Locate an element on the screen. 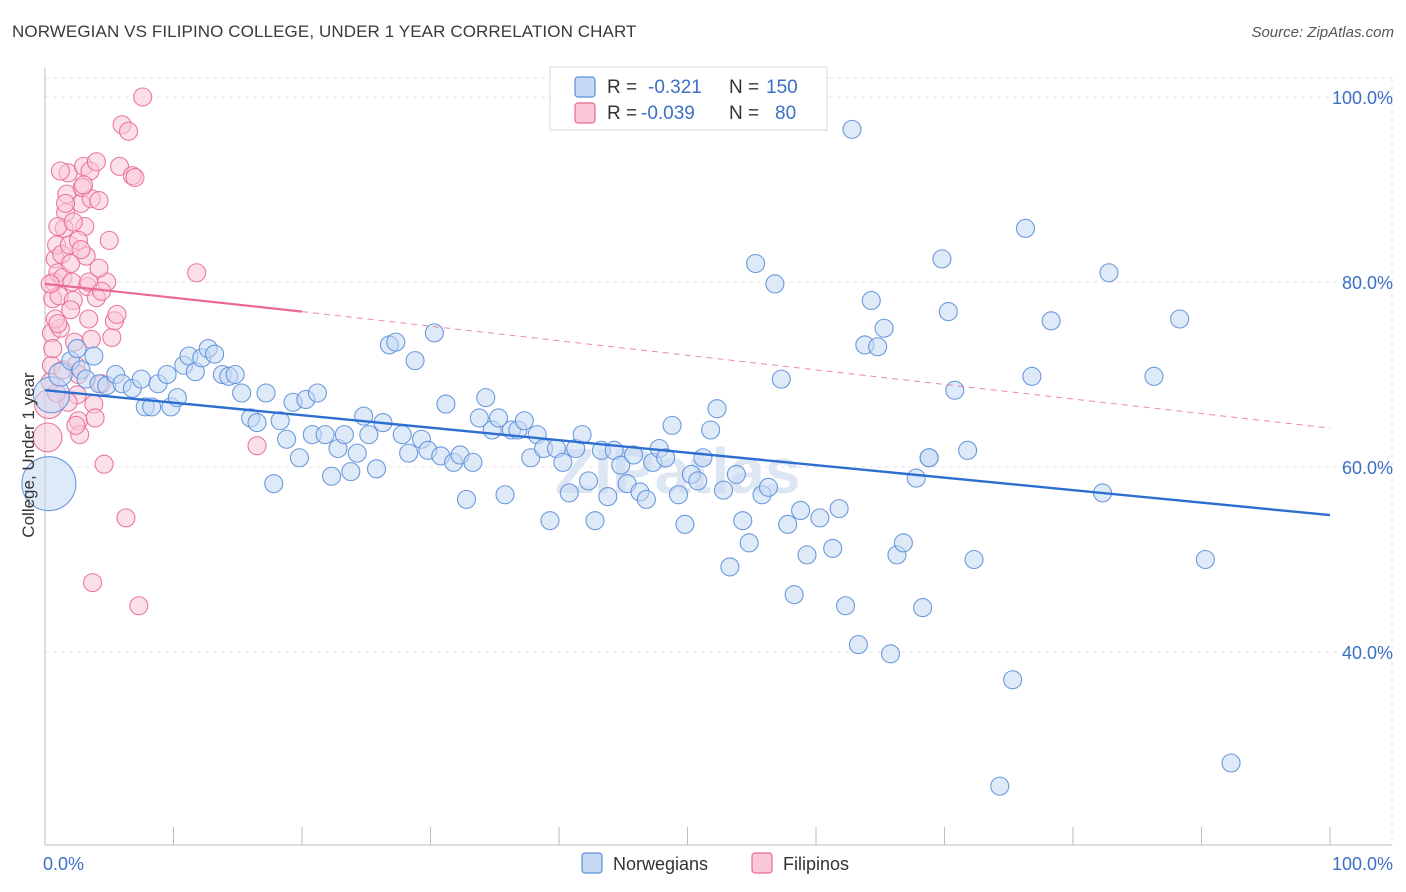  filipinos-trend-line is located at coordinates (173, 297).